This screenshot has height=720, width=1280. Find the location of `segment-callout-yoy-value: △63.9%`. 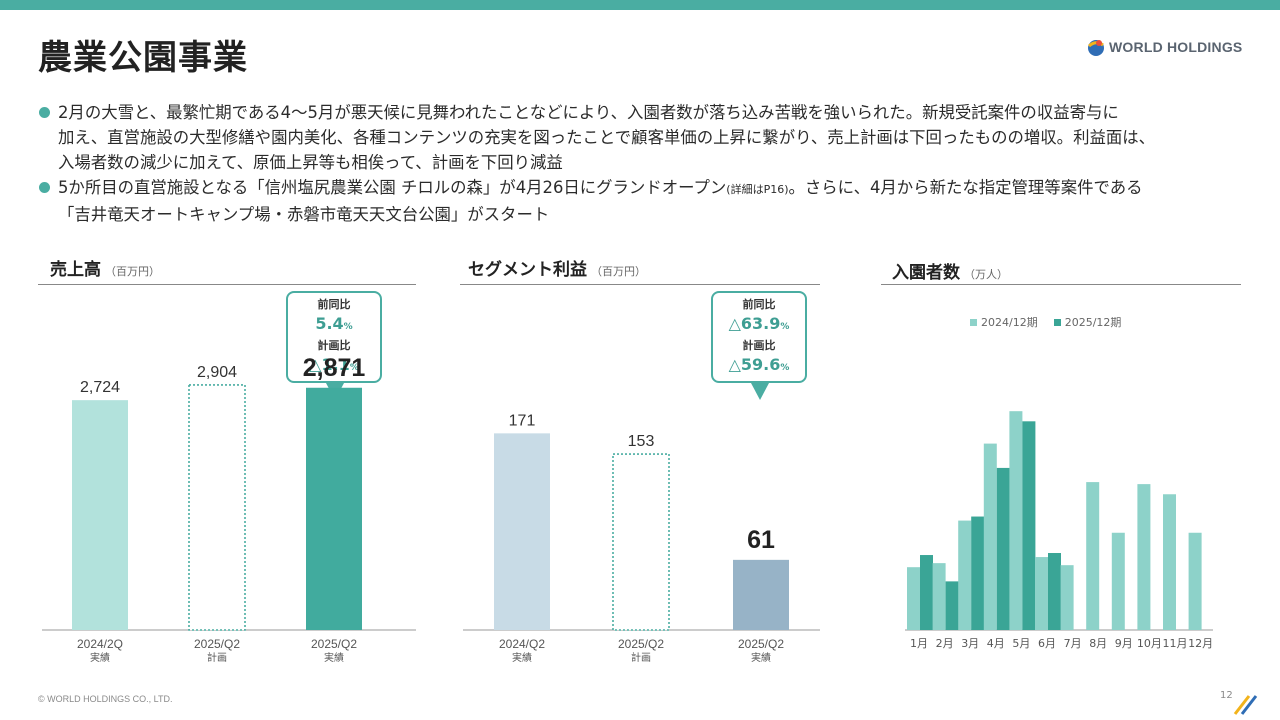

segment-callout-yoy-value: △63.9% is located at coordinates (759, 325).